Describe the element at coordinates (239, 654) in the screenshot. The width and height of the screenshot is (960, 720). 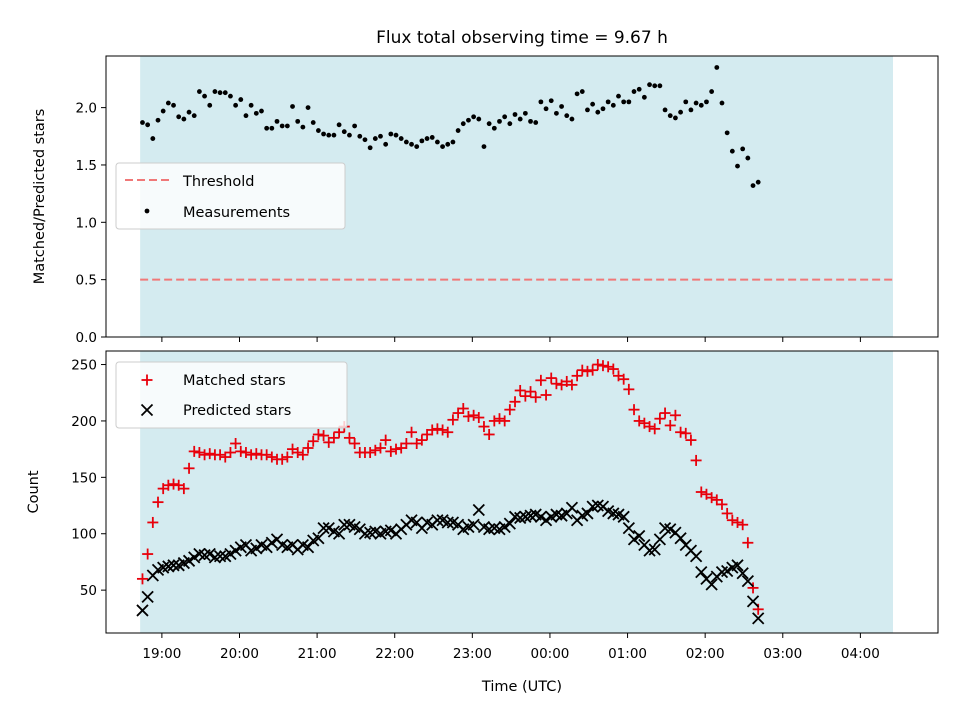
I see `x-tick-label: 20:00` at that location.